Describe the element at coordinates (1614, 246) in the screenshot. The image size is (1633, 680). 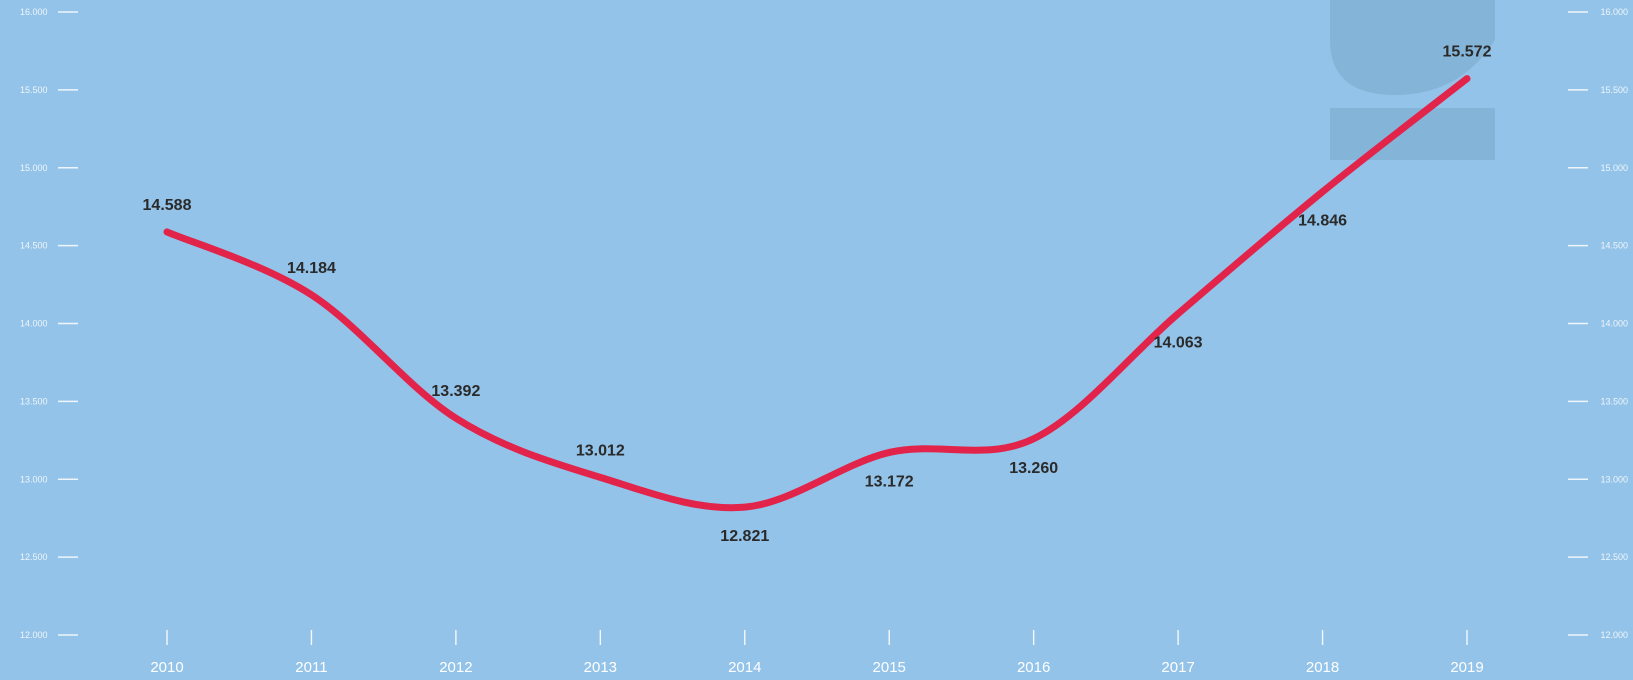
I see `y-tick-label-right: 14.500` at that location.